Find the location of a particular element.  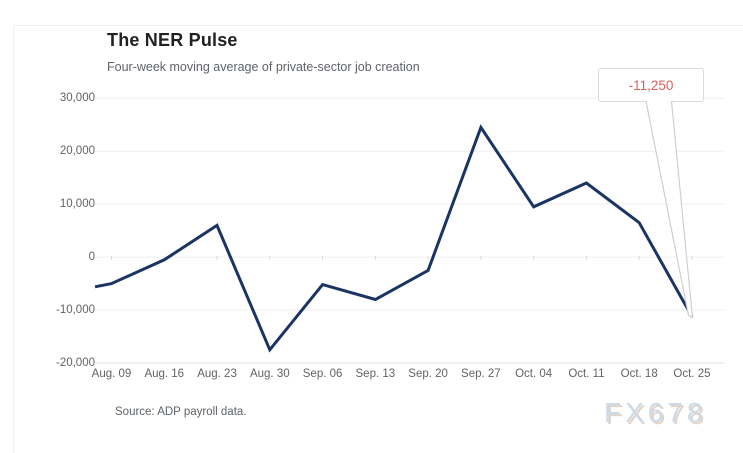

annotation-callout: -11,250 is located at coordinates (651, 85).